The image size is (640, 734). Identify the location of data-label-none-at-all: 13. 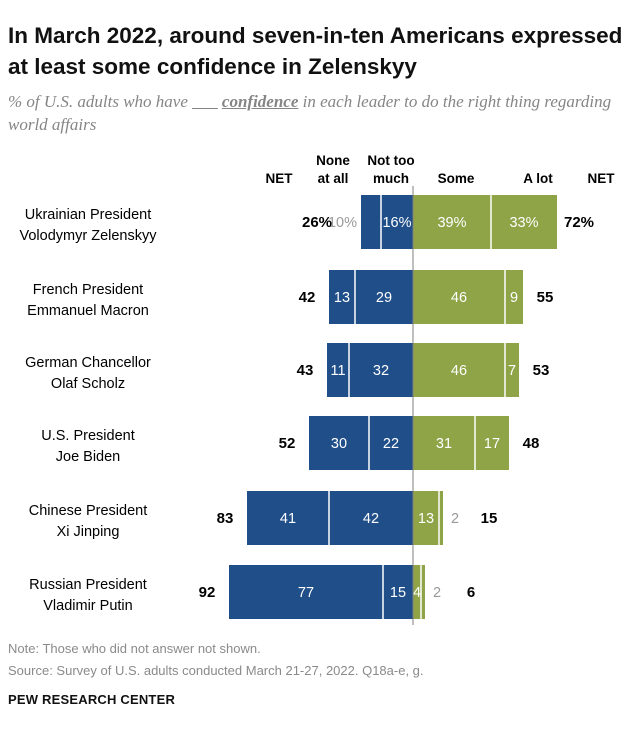
(342, 298).